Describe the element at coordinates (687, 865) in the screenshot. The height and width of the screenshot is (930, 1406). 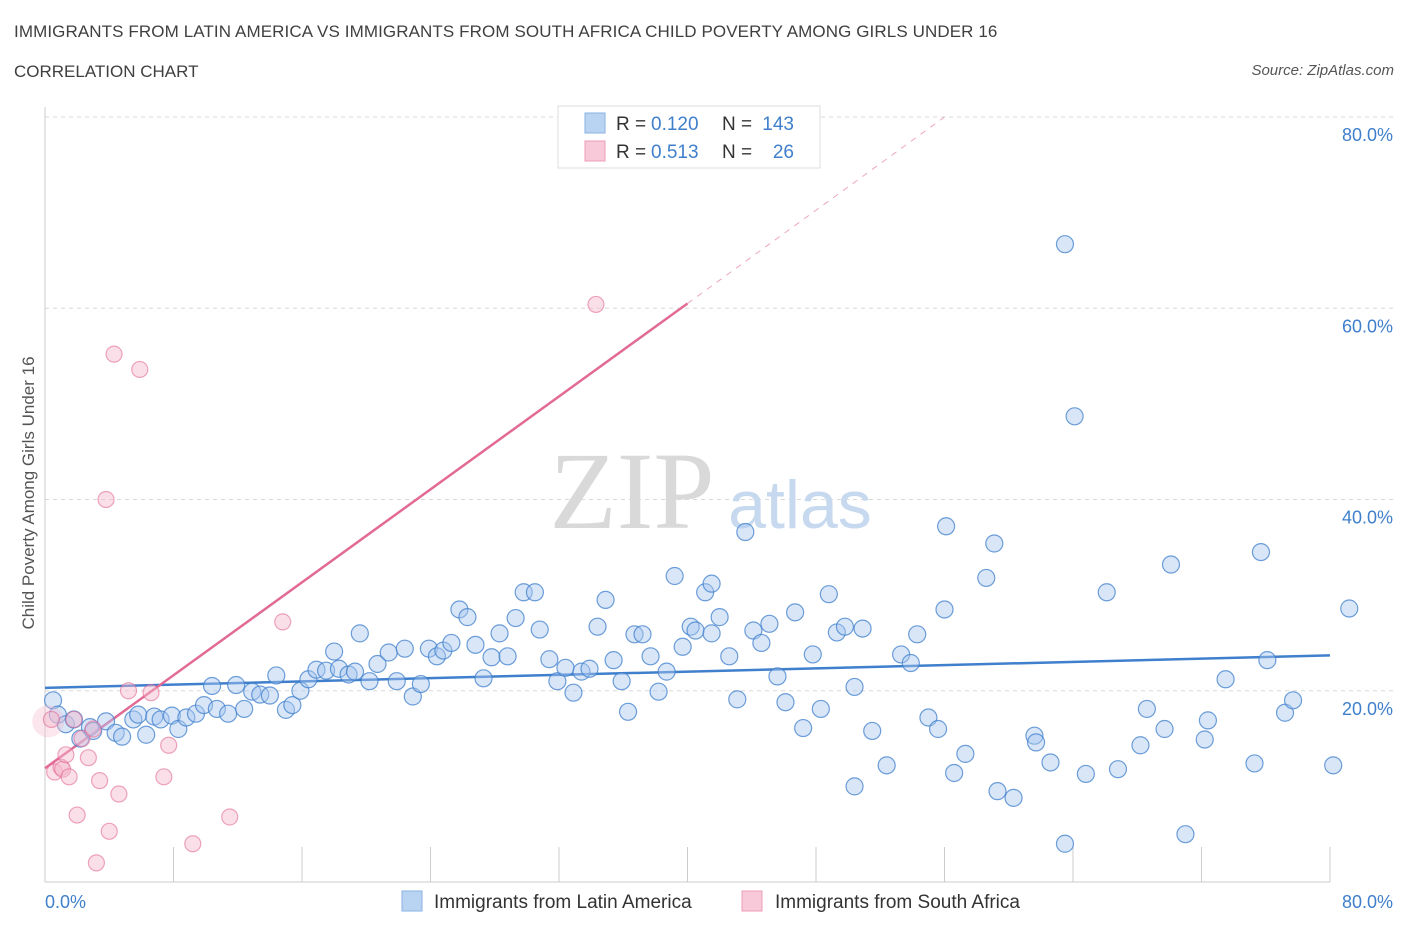
I see `x-axis` at that location.